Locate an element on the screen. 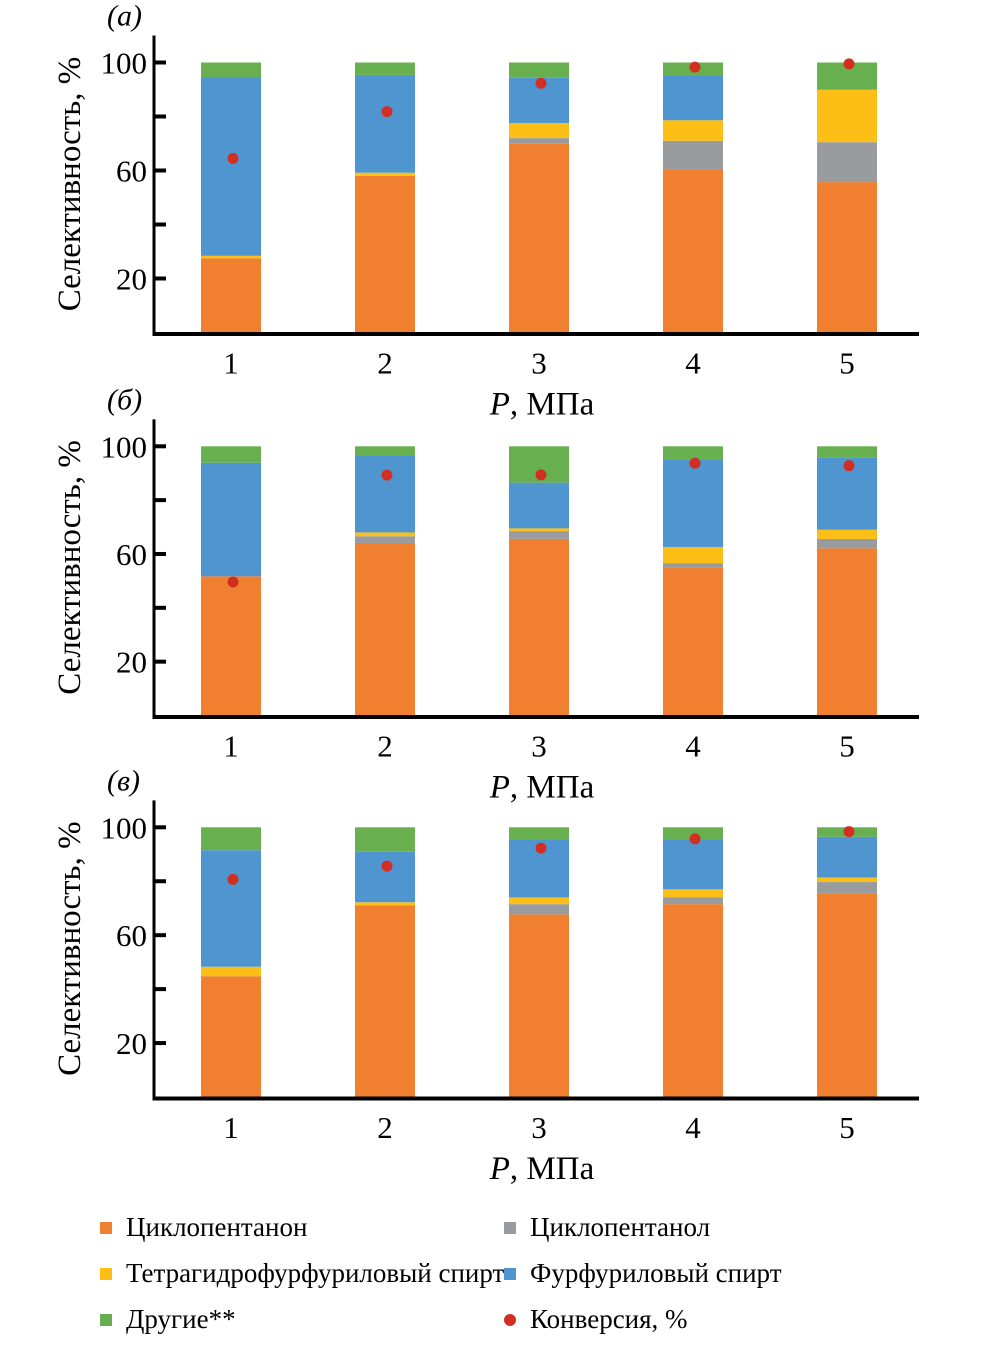 The width and height of the screenshot is (994, 1363). legend-label: Тетрагидрофурфуриловый спирт is located at coordinates (315, 1273).